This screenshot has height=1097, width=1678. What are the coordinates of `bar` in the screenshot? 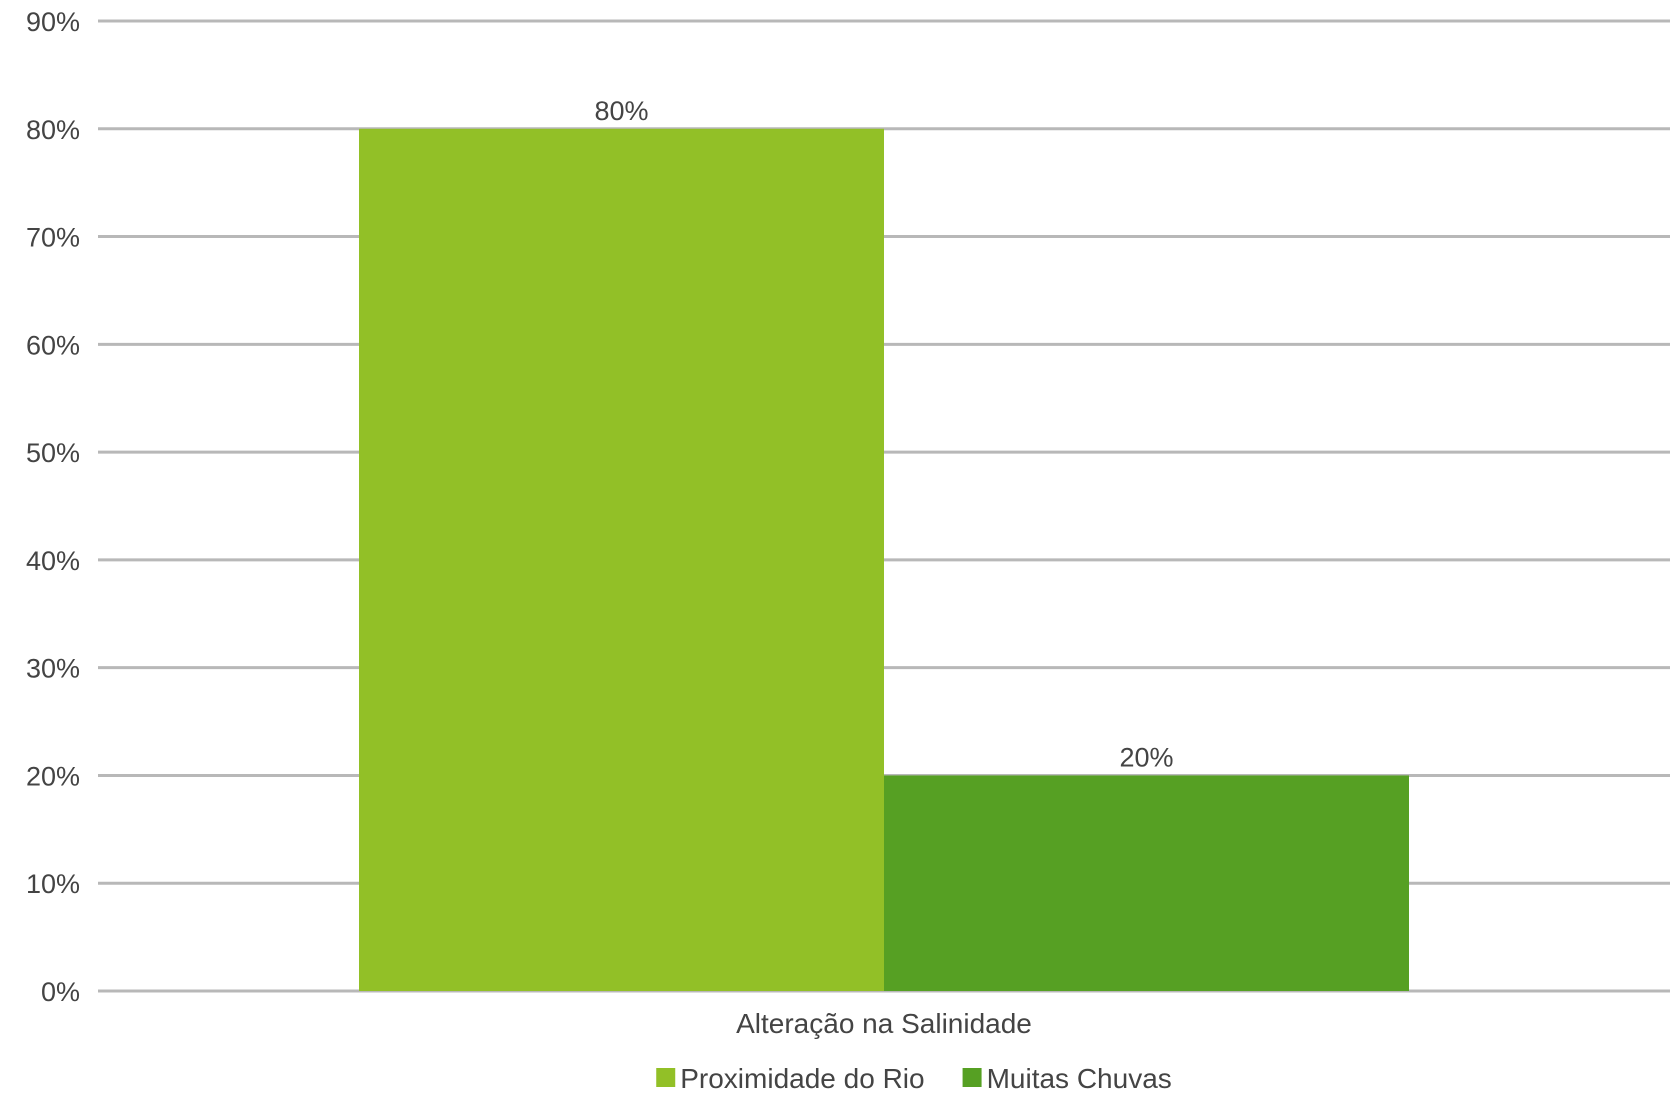 It's located at (1146, 883).